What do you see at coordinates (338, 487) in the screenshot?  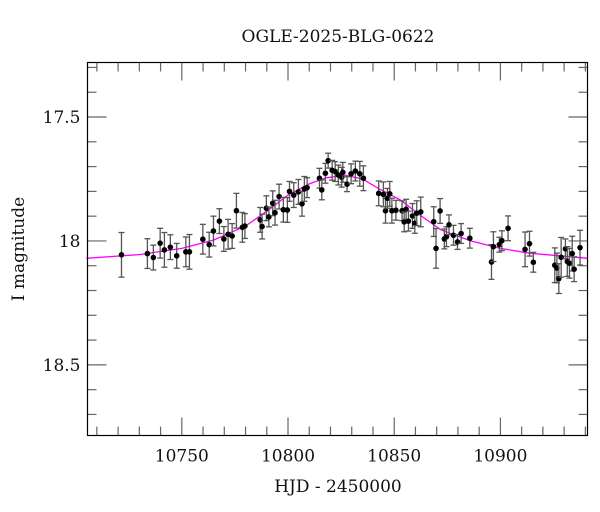 I see `x-axis-label: HJD - 2450000` at bounding box center [338, 487].